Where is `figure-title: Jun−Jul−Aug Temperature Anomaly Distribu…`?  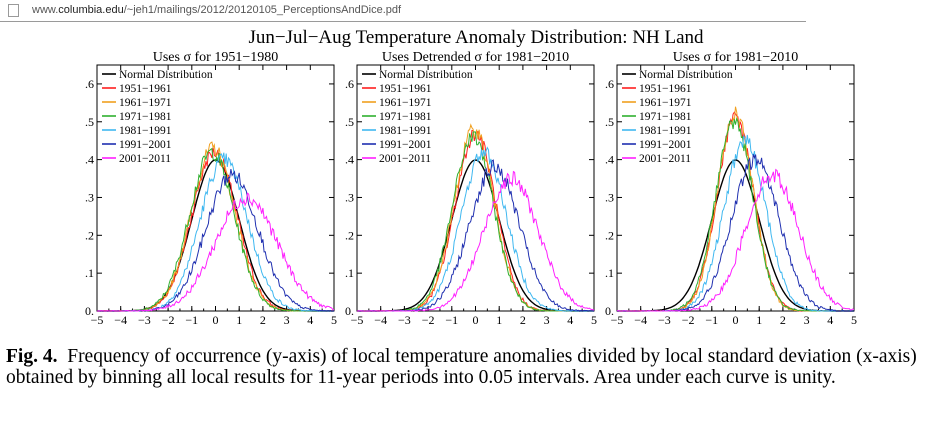
figure-title: Jun−Jul−Aug Temperature Anomaly Distribu… is located at coordinates (476, 37).